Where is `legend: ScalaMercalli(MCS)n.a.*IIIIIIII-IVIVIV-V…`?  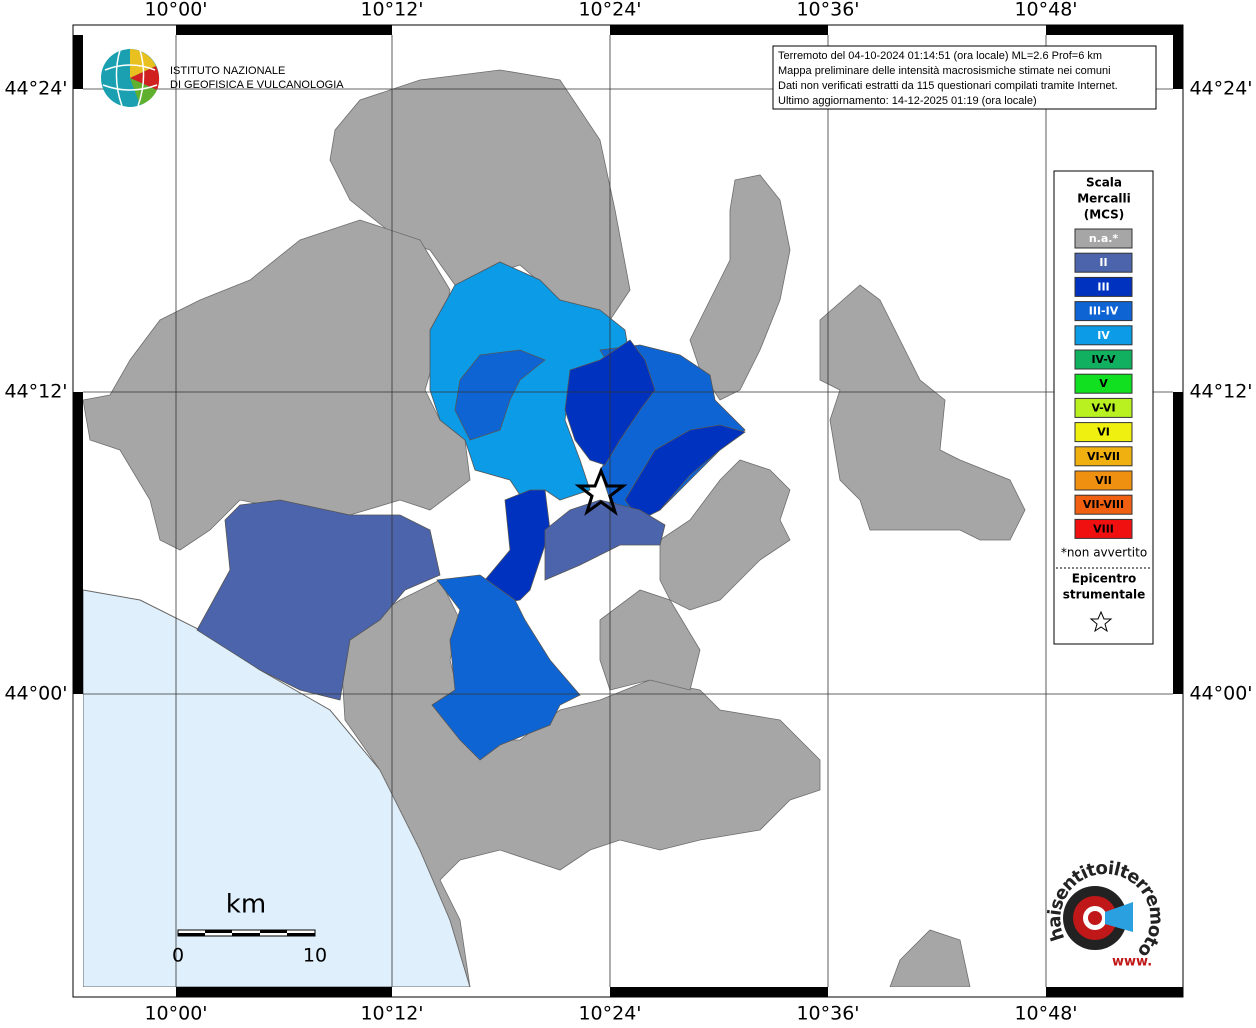
legend: ScalaMercalli(MCS)n.a.*IIIIIIII-IVIVIV-V… is located at coordinates (1104, 389).